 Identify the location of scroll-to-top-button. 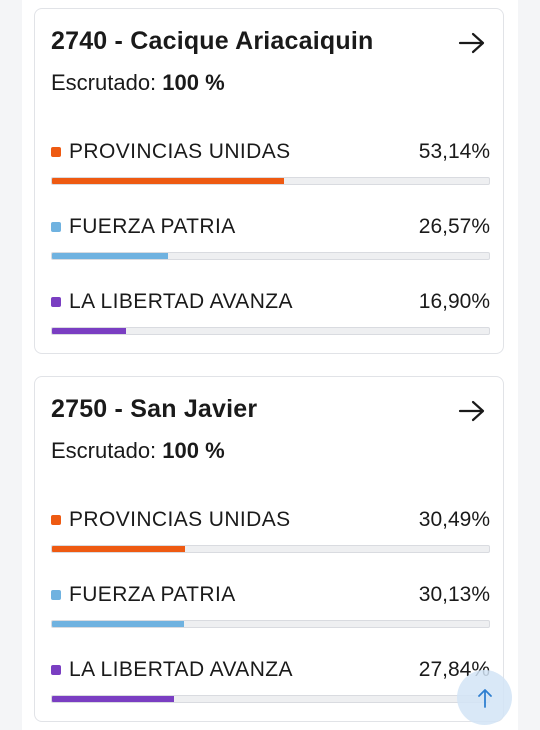
(484, 697).